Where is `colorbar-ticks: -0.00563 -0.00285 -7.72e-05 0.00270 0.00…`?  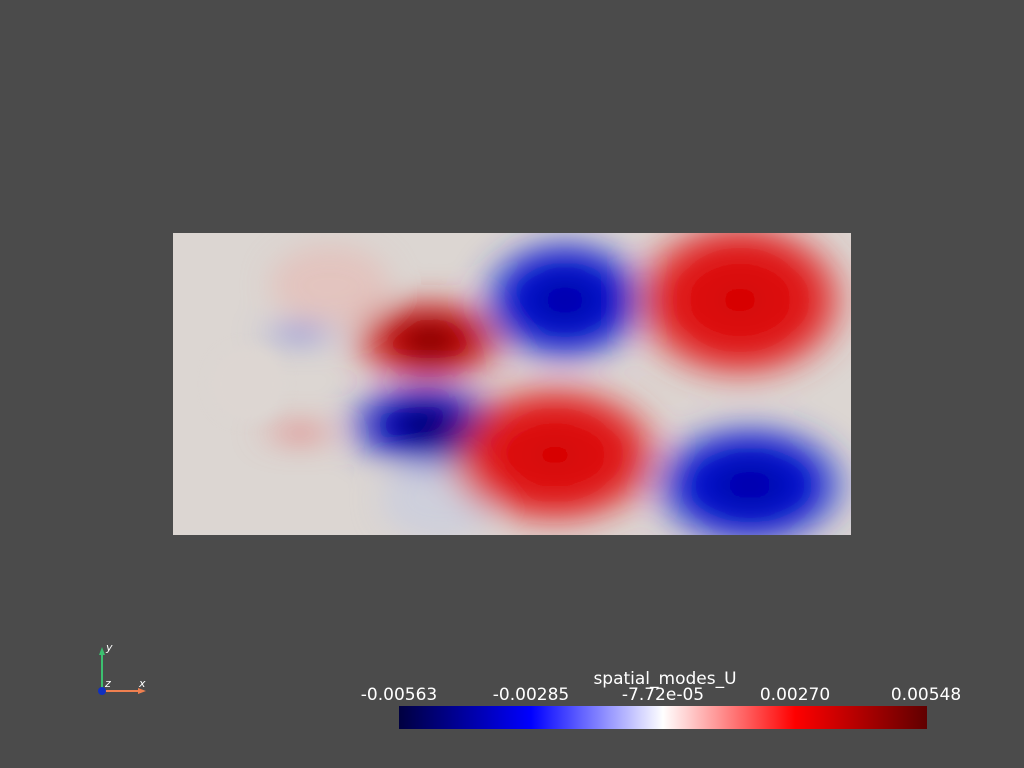 colorbar-ticks: -0.00563 -0.00285 -7.72e-05 0.00270 0.00… is located at coordinates (661, 695).